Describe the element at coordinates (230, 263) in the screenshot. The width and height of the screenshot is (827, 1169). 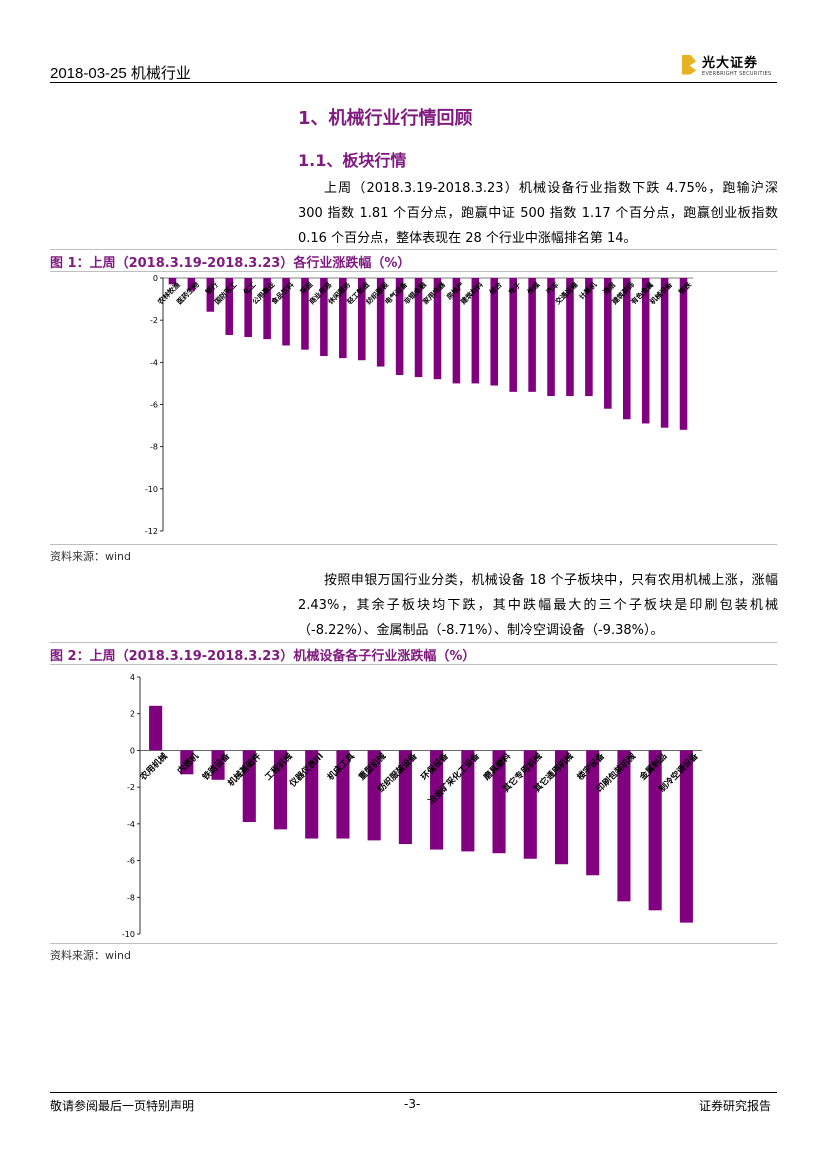
I see `figure1-title: 图 1：上周（2018.3.19-2018.3.23）各行业涨跌幅（%）` at that location.